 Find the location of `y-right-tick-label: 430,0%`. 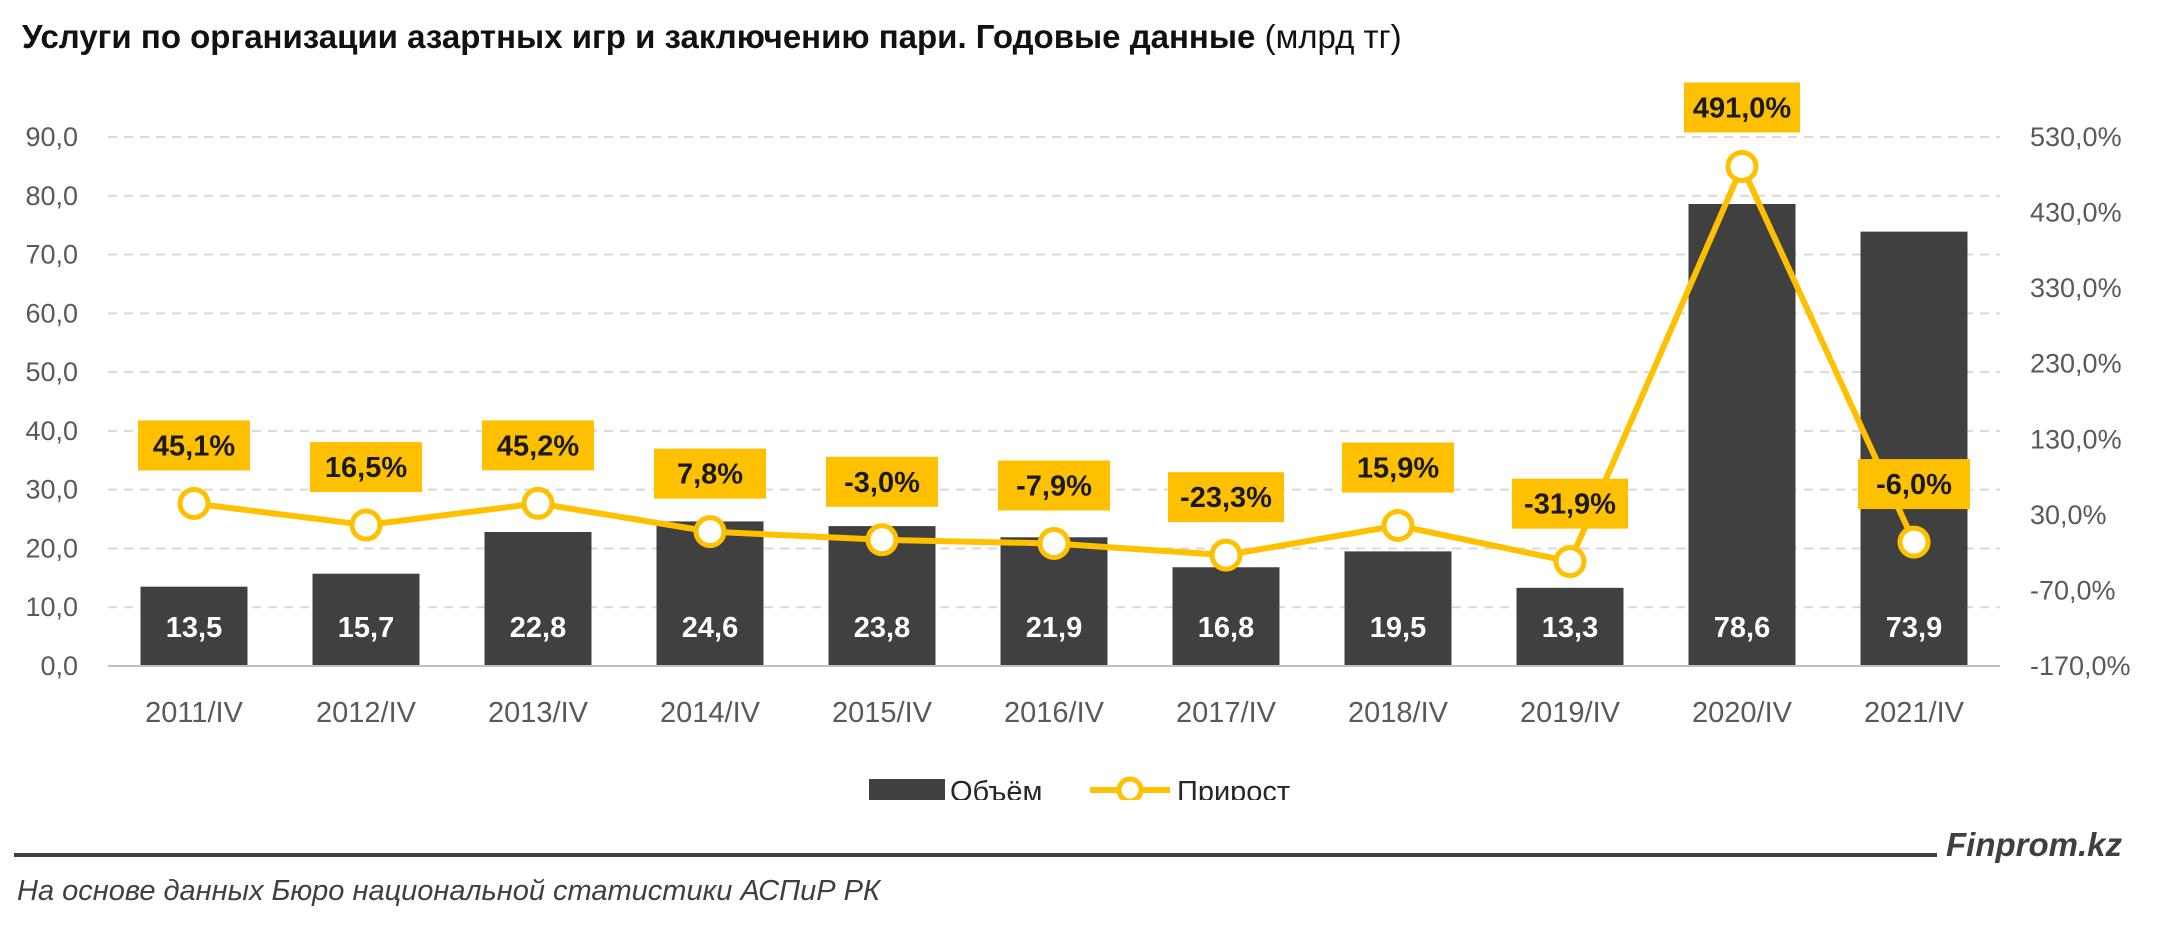

y-right-tick-label: 430,0% is located at coordinates (2076, 213).